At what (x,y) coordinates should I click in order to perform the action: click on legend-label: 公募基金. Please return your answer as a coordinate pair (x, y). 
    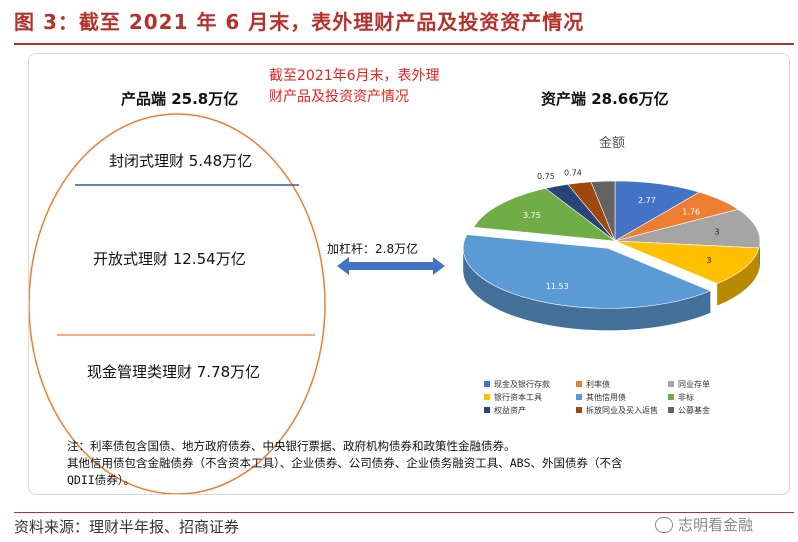
    Looking at the image, I should click on (694, 410).